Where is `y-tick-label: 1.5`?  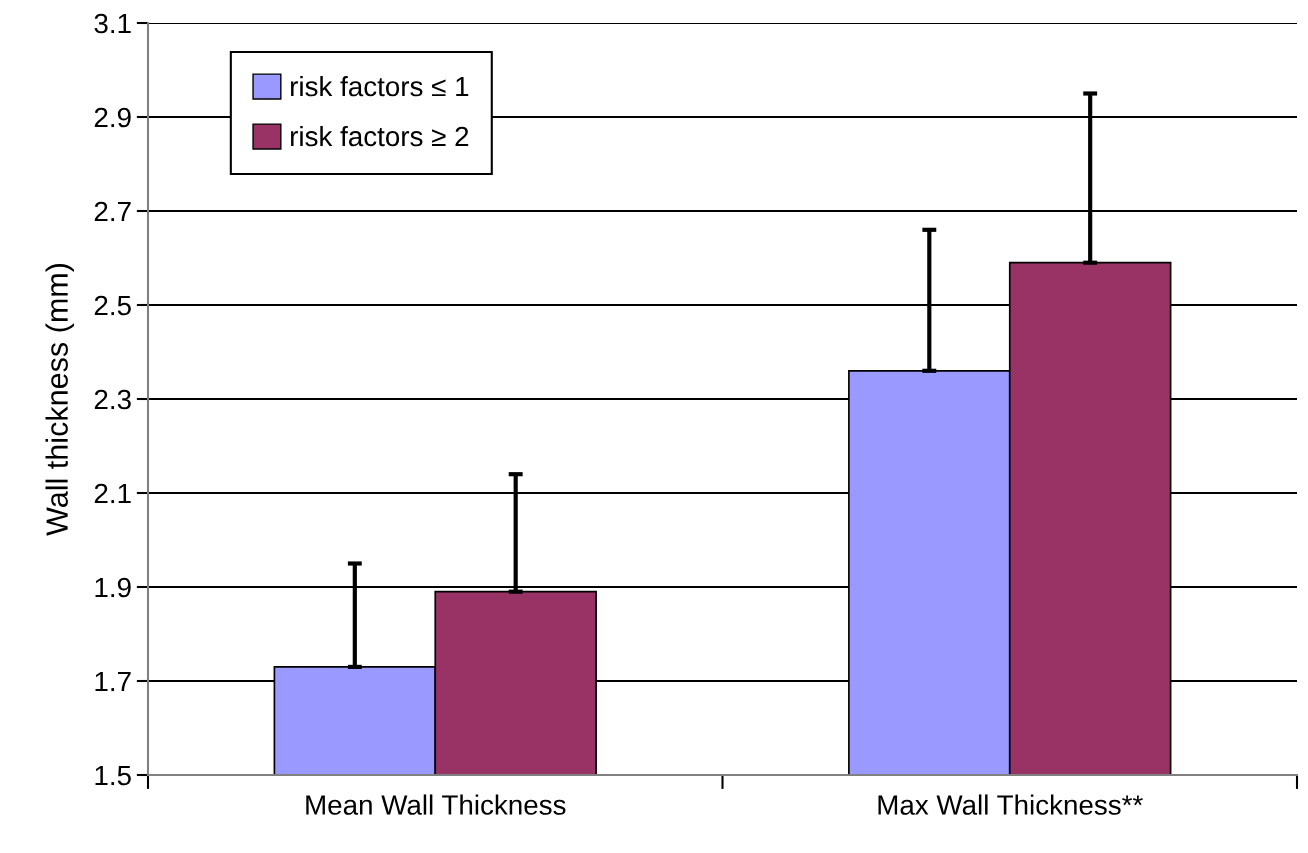 y-tick-label: 1.5 is located at coordinates (113, 775).